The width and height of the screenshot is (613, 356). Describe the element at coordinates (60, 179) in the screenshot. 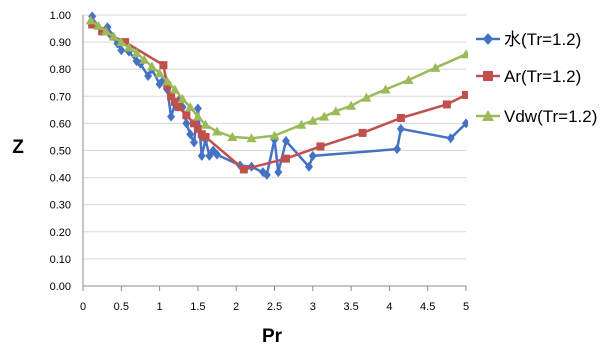

I see `y-tick-label: 0.40` at that location.